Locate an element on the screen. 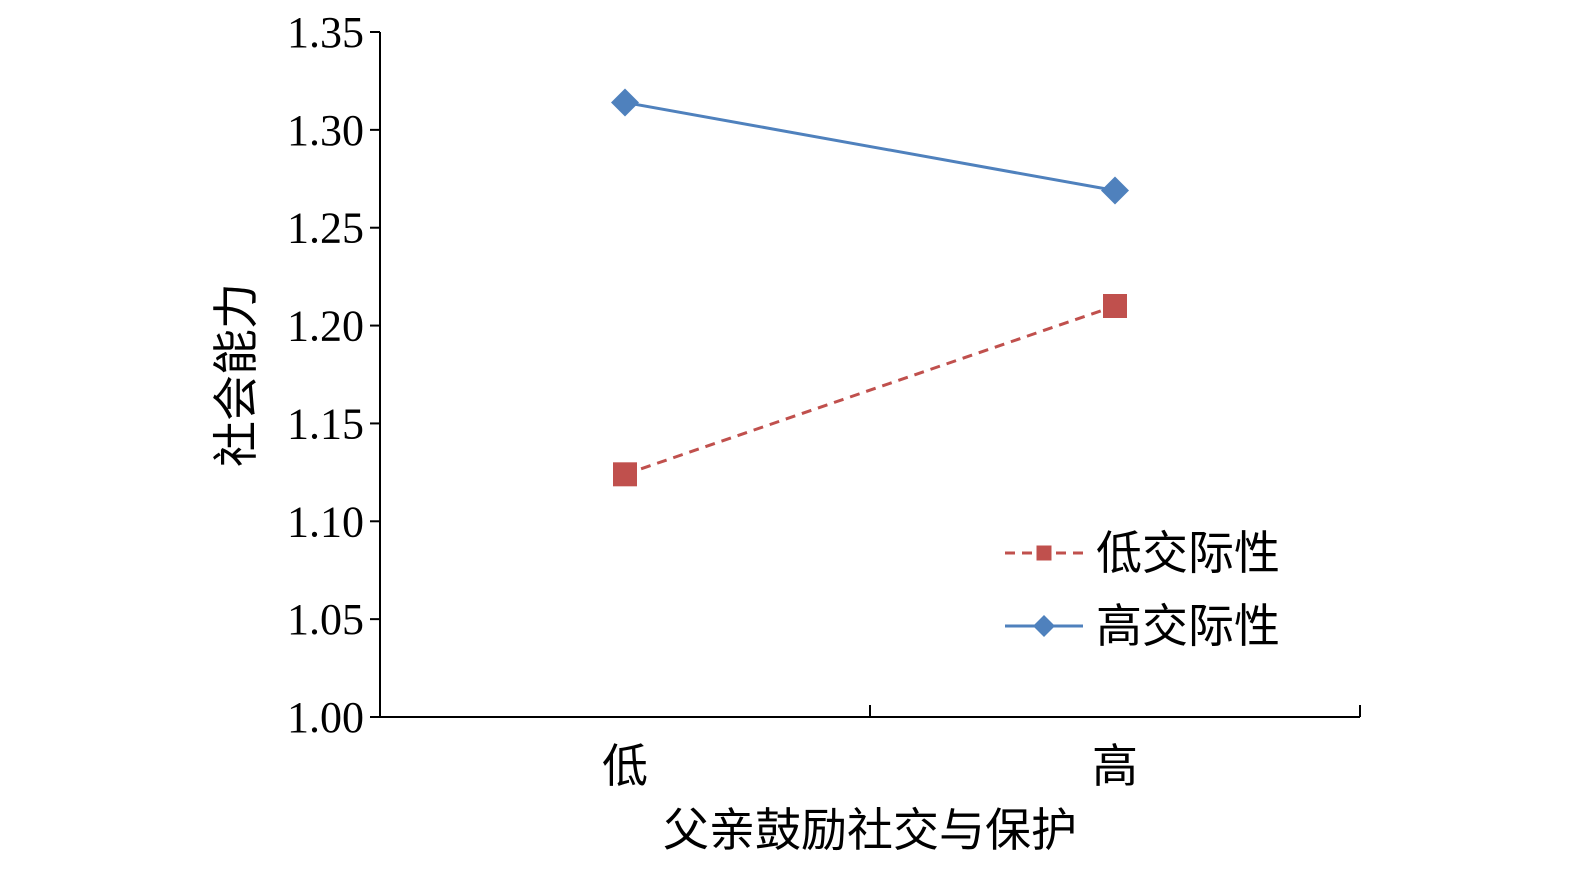 Image resolution: width=1575 pixels, height=870 pixels. y-tick-label: 1.00 is located at coordinates (325, 717).